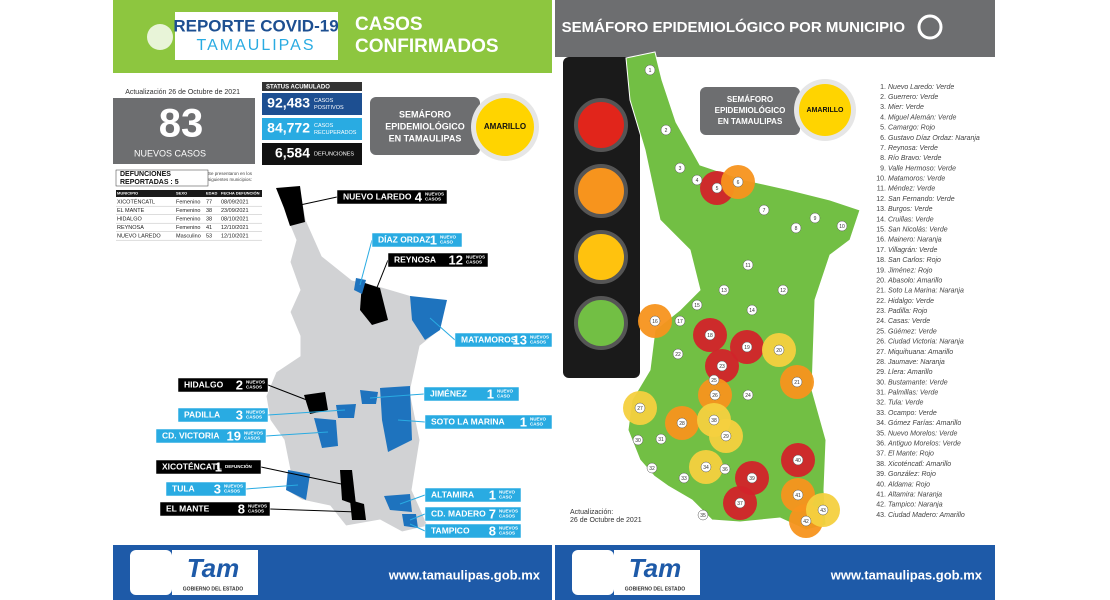 The image size is (1110, 600). I want to click on municipio-number: 27., so click(881, 352).